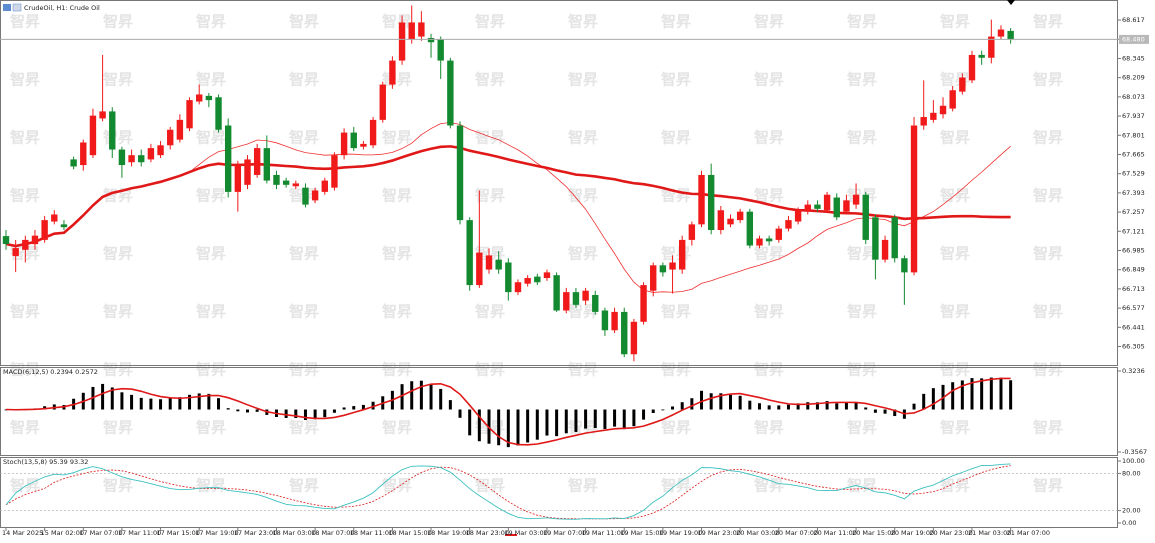  What do you see at coordinates (989, 533) in the screenshot?
I see `x-tick-label: 21 Mar 03:00` at bounding box center [989, 533].